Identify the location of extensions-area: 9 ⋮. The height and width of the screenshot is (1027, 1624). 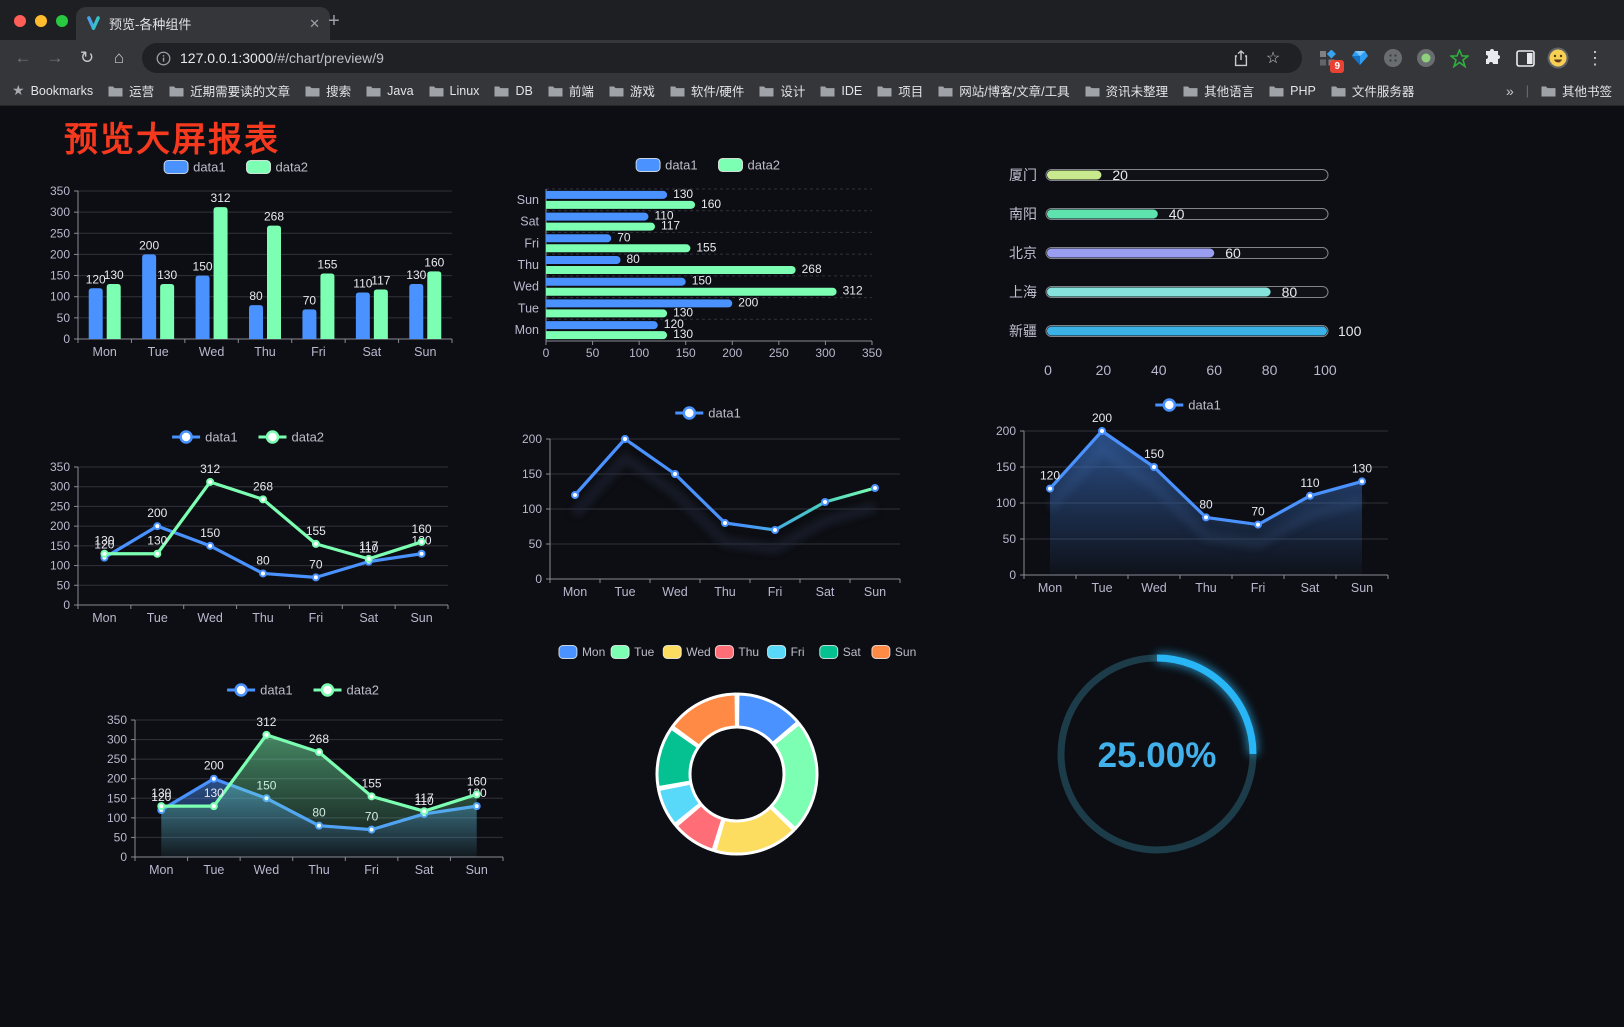
(1463, 58).